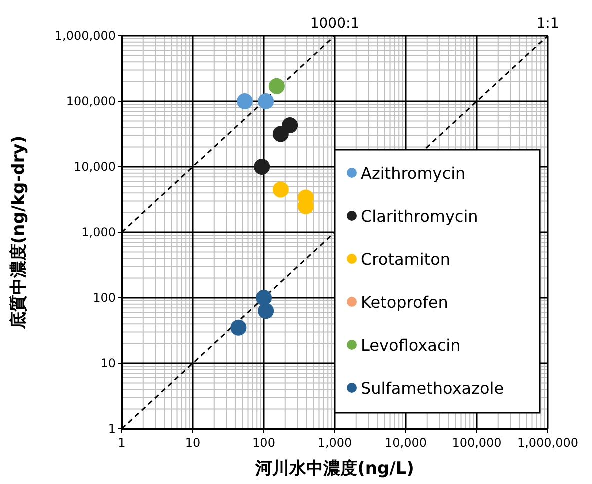  Describe the element at coordinates (406, 443) in the screenshot. I see `x-tick-label: 10,000` at that location.